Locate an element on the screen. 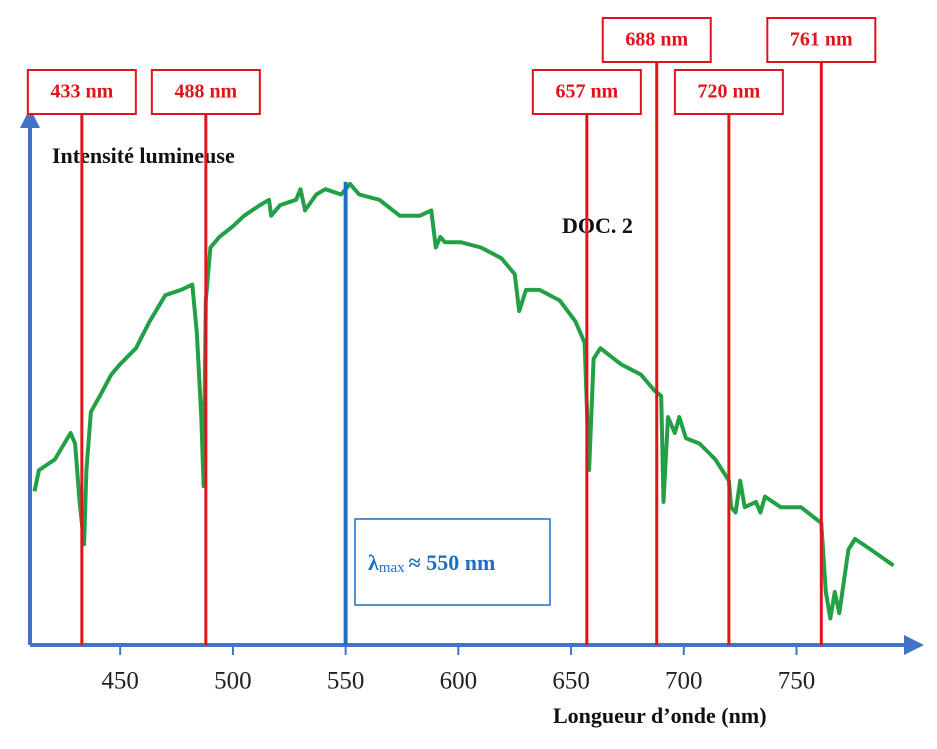 Image resolution: width=937 pixels, height=749 pixels. line-label: 761 nm is located at coordinates (821, 40).